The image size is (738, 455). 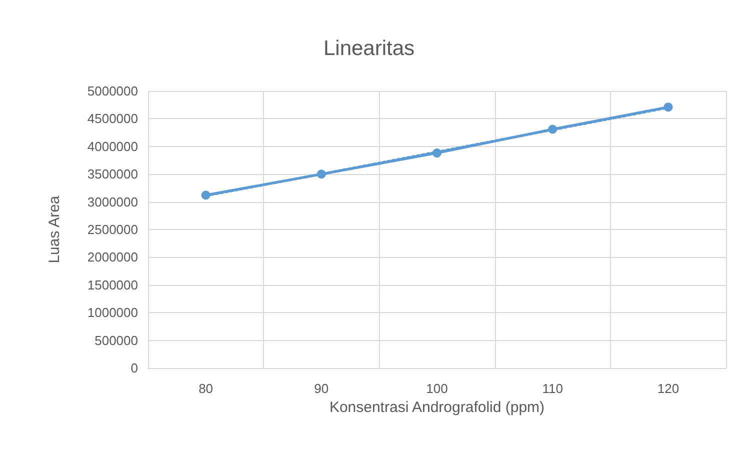 I want to click on y-tick-label: 3000000, so click(x=112, y=202).